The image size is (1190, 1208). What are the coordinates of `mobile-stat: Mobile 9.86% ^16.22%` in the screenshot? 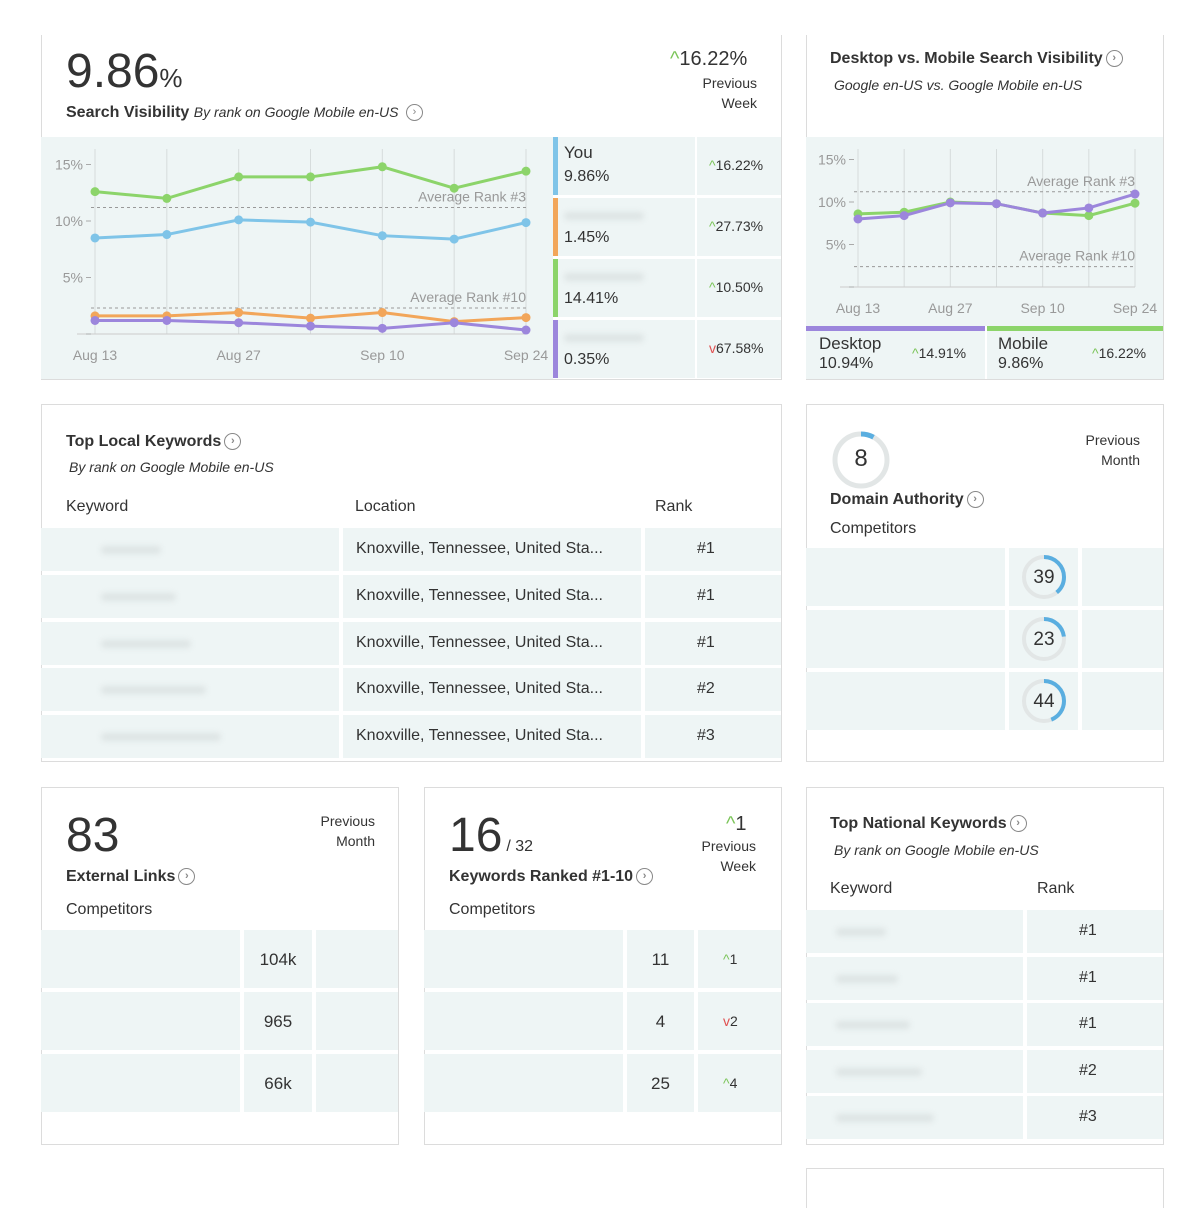 It's located at (1075, 355).